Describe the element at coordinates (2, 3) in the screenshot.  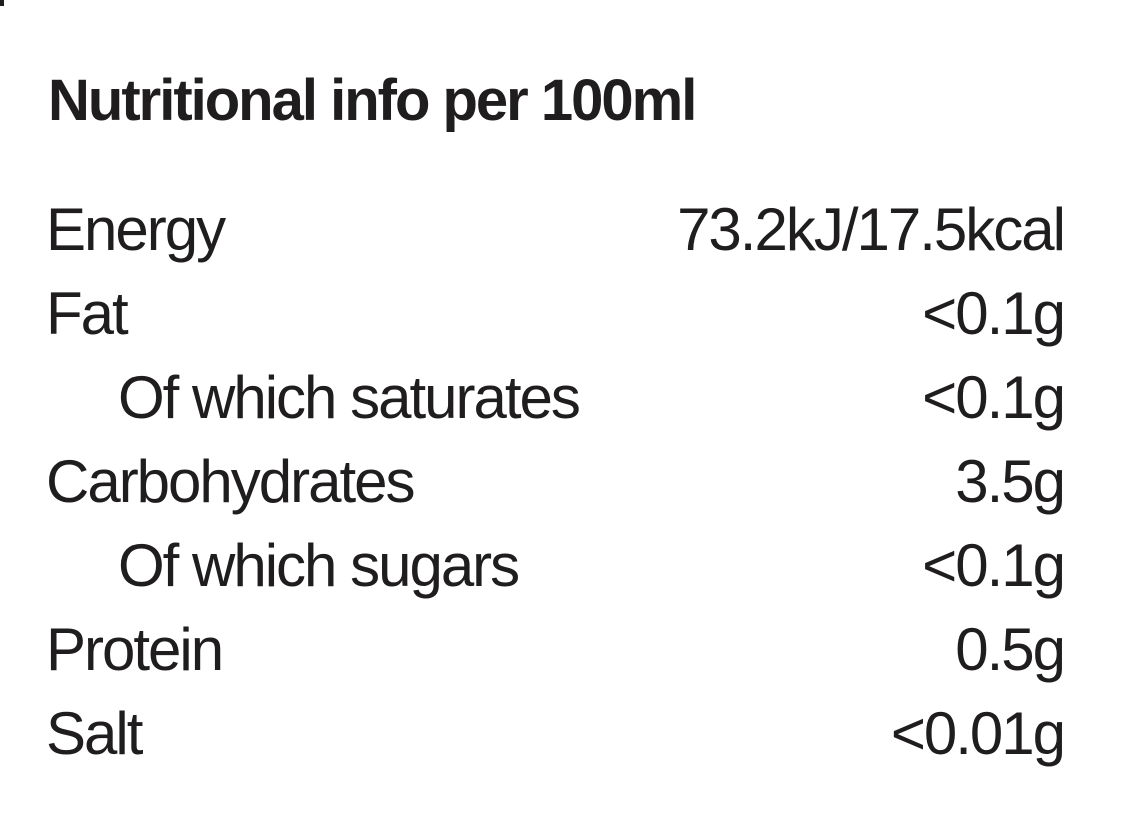
I see `crop-mark` at that location.